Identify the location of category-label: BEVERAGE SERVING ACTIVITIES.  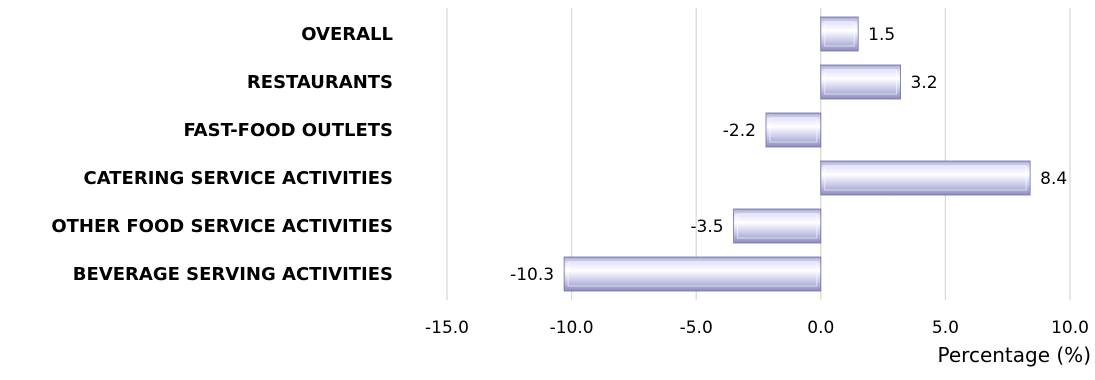
(233, 274).